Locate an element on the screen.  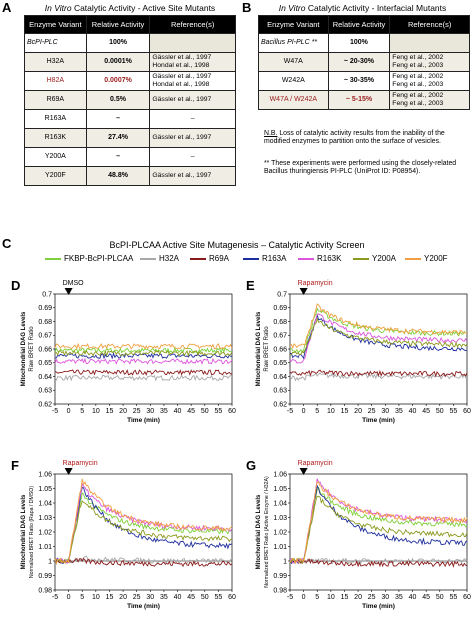
y-tick-label: 1.03 is located at coordinates (45, 518).